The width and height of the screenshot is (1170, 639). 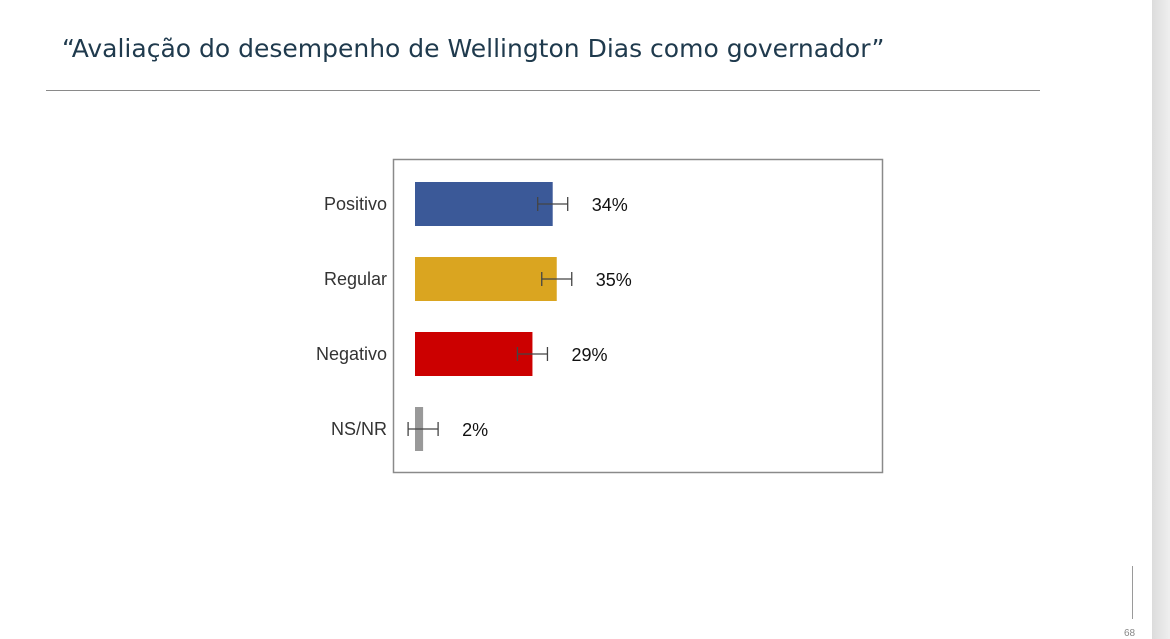 What do you see at coordinates (474, 354) in the screenshot?
I see `bar-negativo` at bounding box center [474, 354].